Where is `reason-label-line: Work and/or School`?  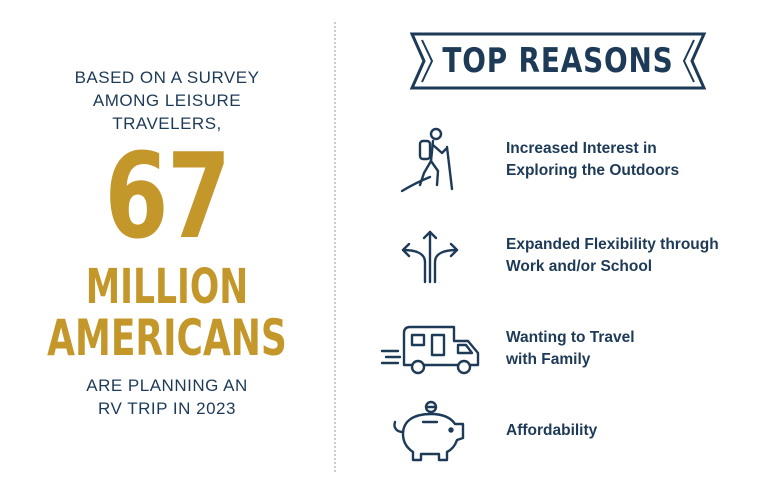 reason-label-line: Work and/or School is located at coordinates (579, 266).